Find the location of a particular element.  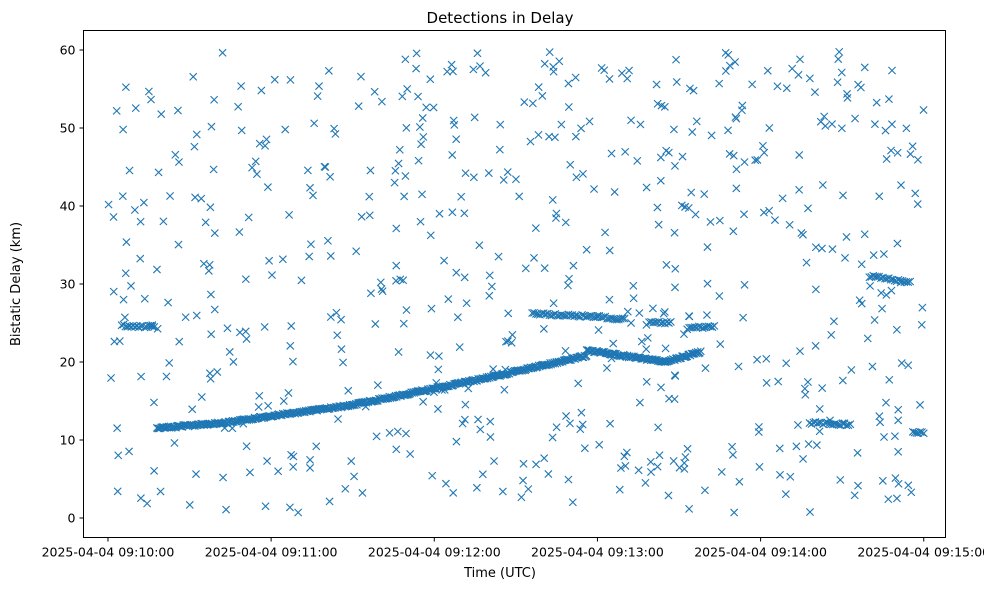

y-tick-label: 60 is located at coordinates (68, 50).